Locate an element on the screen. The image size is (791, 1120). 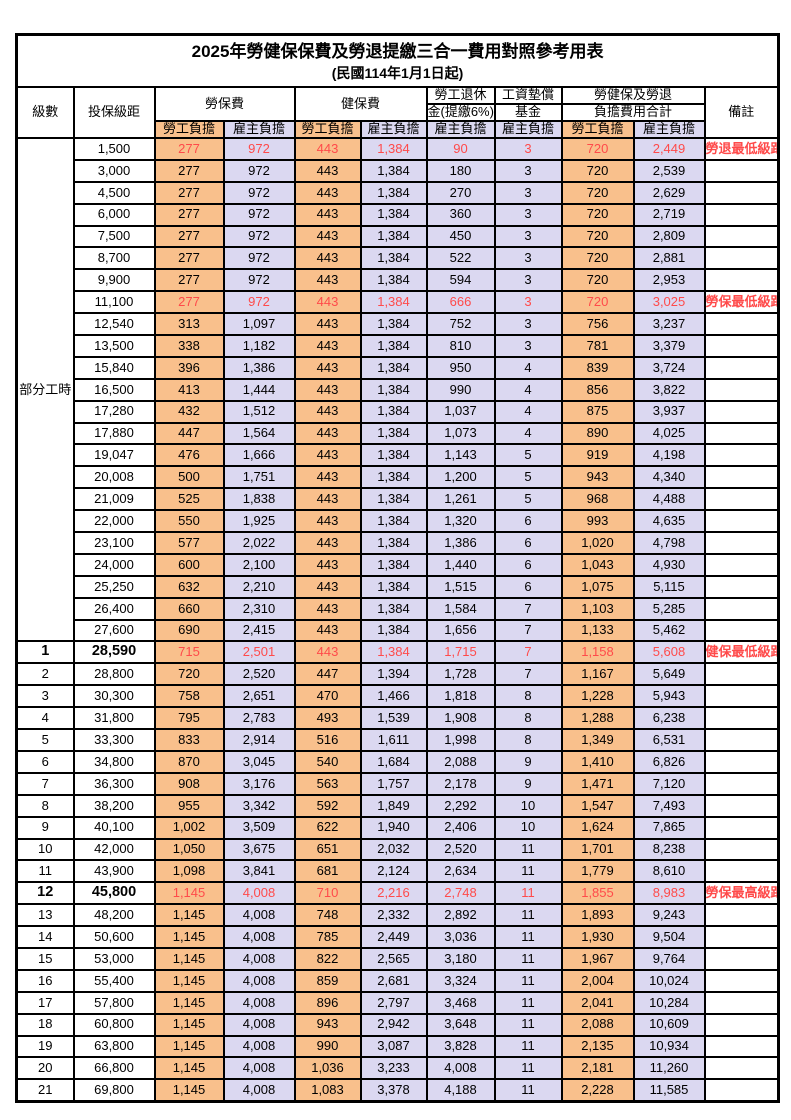
labor-employer-cell: 2,415 is located at coordinates (259, 630).